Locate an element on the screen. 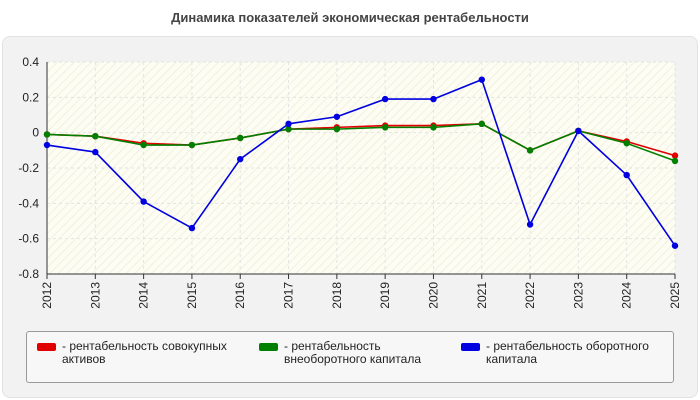 This screenshot has height=400, width=700. x-tick-label: 2016 is located at coordinates (240, 295).